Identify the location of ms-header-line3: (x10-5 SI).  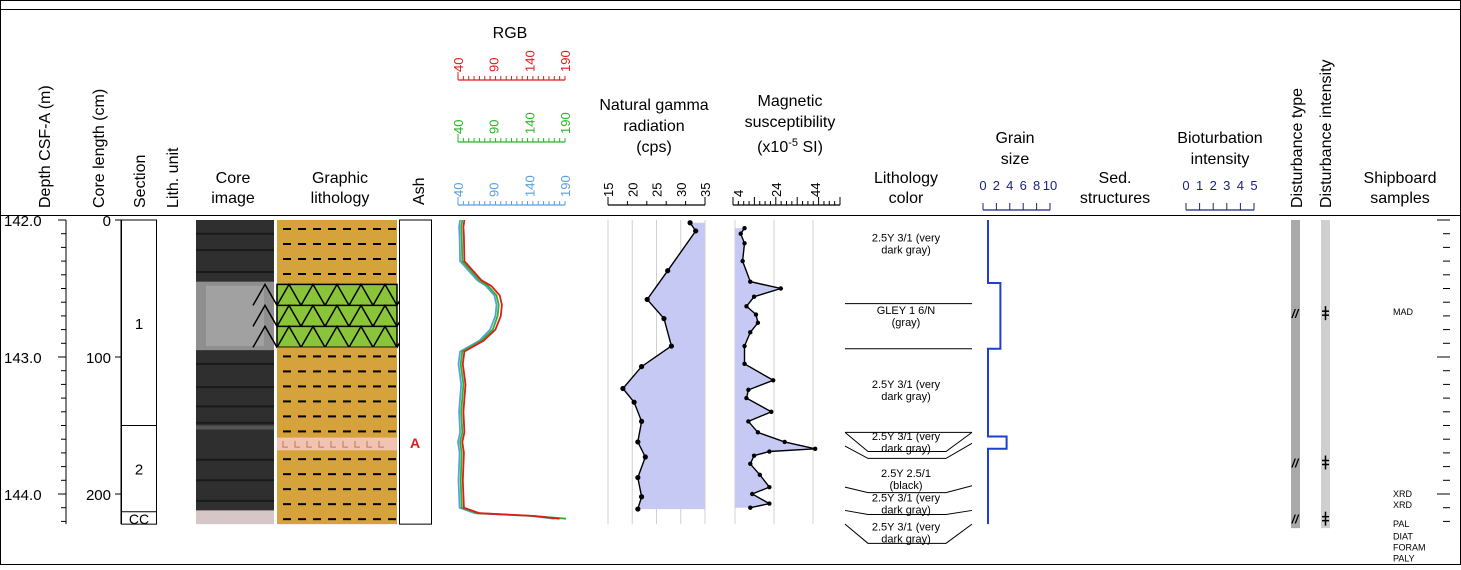
(790, 146).